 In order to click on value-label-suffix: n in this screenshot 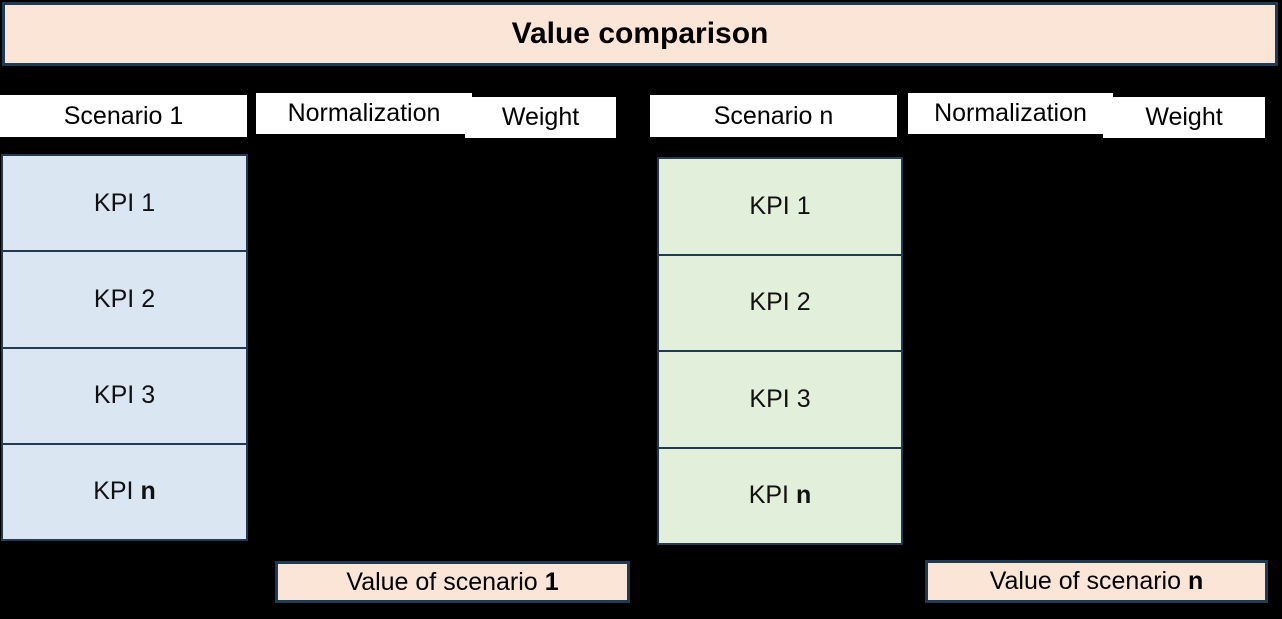, I will do `click(1196, 581)`.